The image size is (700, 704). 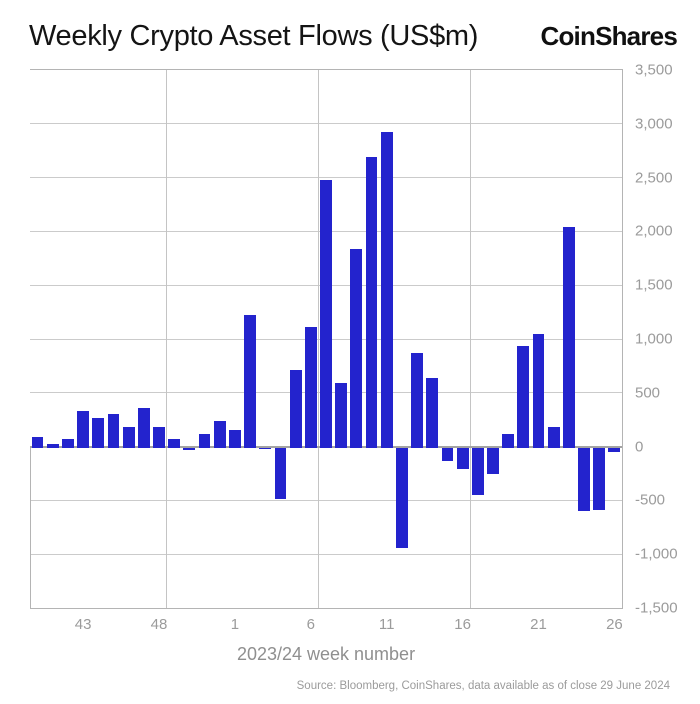 I want to click on y-axis-label: 3,500, so click(x=654, y=70).